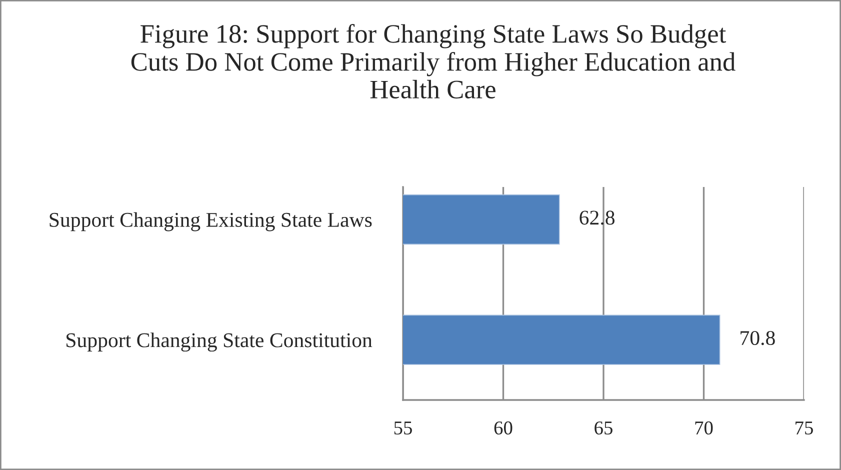  I want to click on x-tick-label: 65, so click(603, 428).